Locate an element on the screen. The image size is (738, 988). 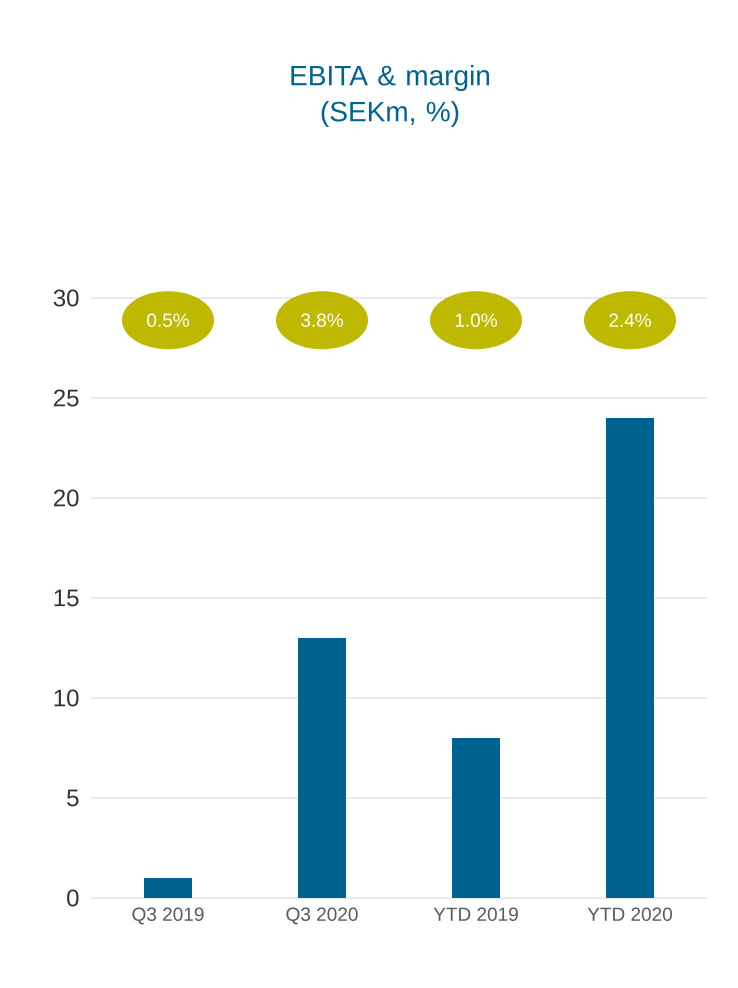
annotation: 1.0% is located at coordinates (476, 320).